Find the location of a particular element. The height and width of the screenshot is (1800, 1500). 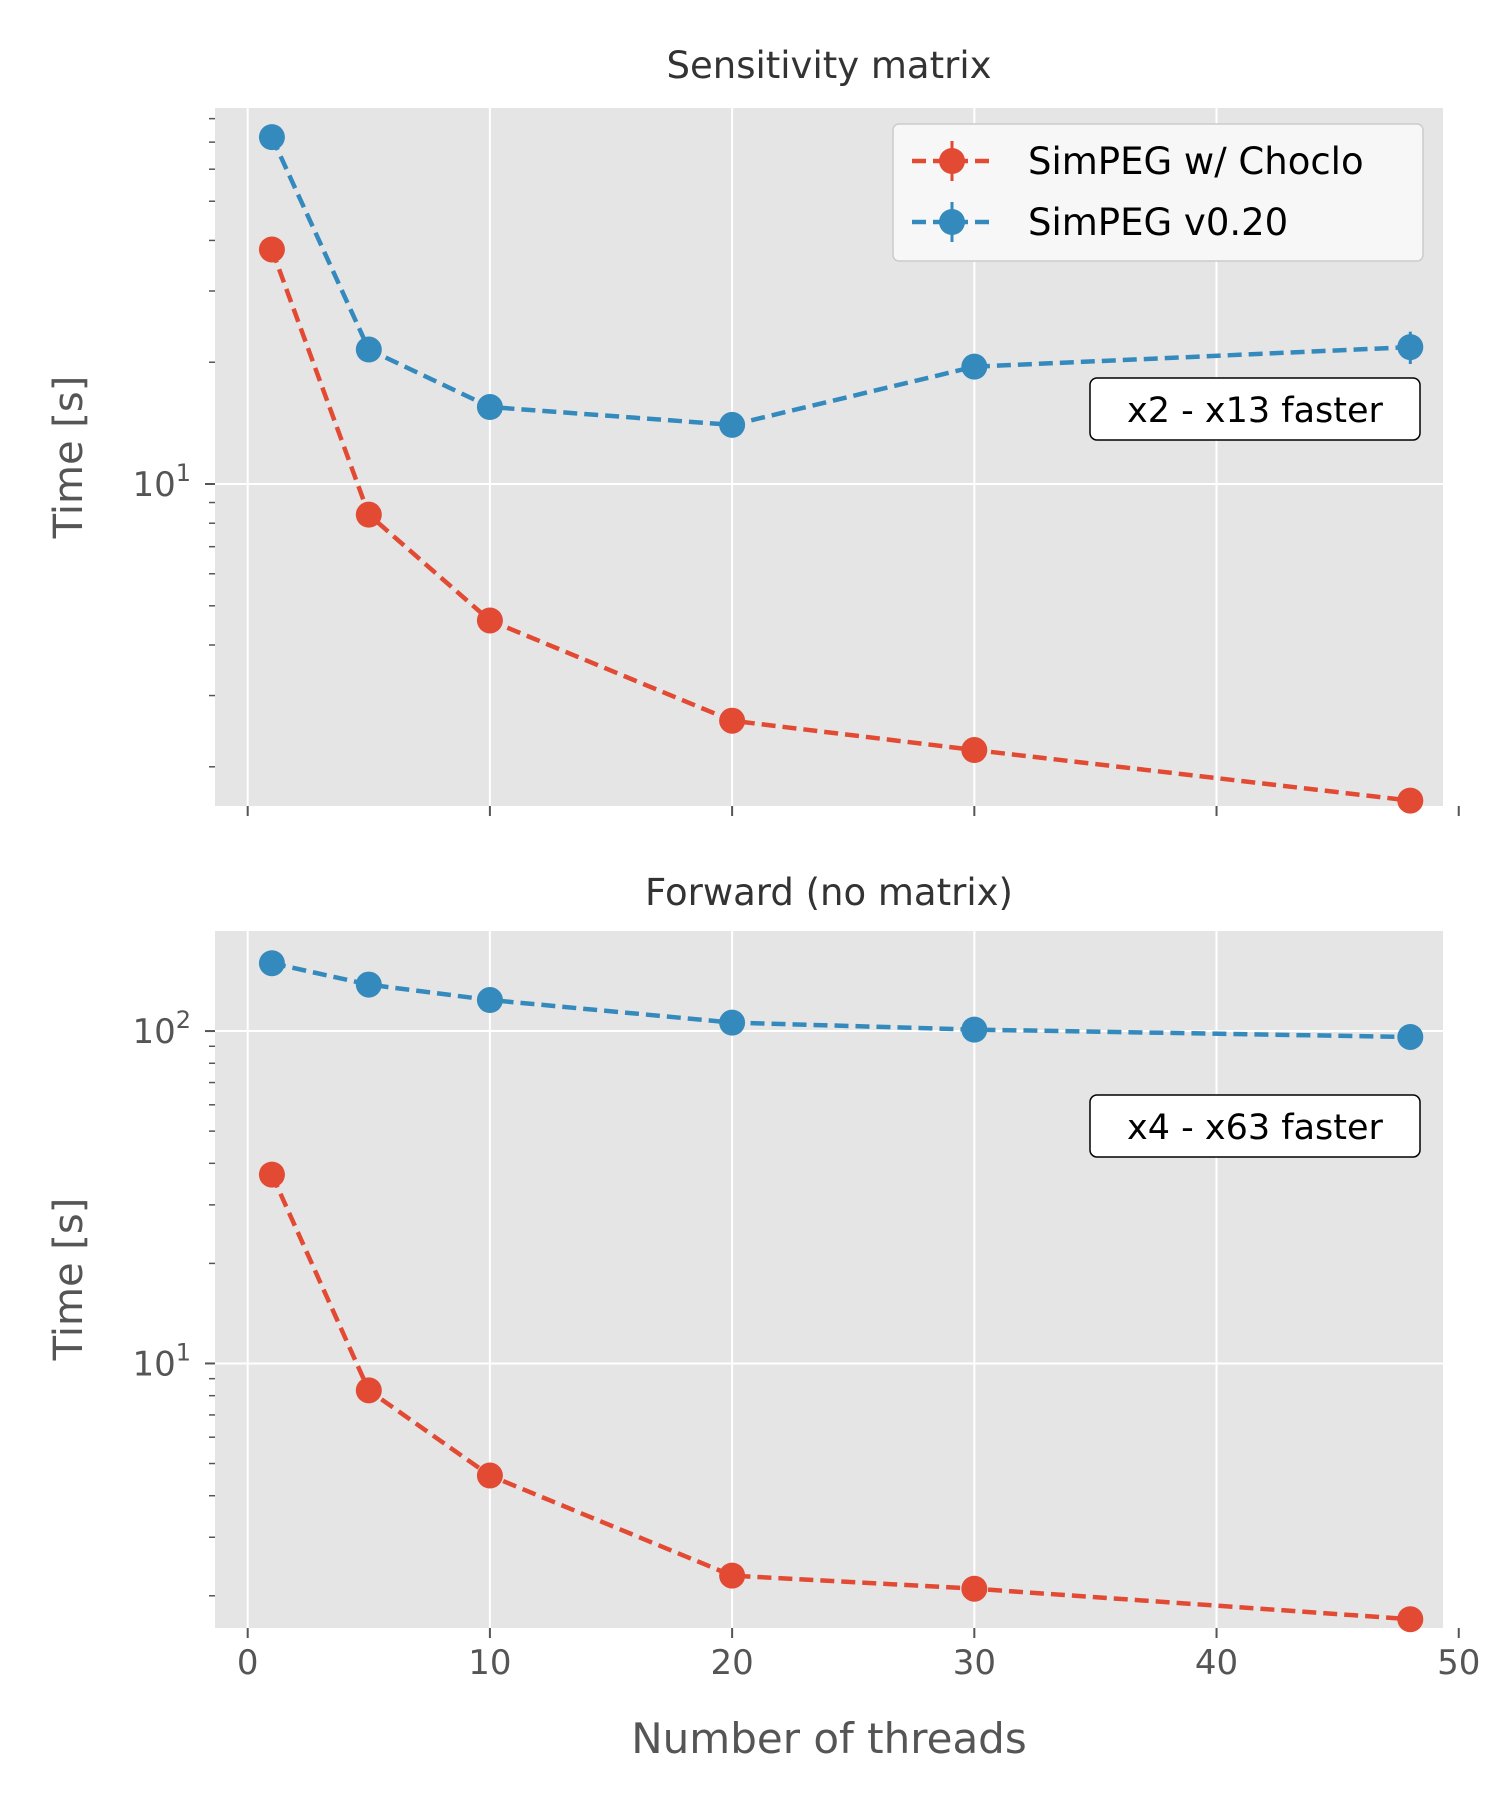

annotation-text: x4 - x63 faster is located at coordinates (1255, 1128).